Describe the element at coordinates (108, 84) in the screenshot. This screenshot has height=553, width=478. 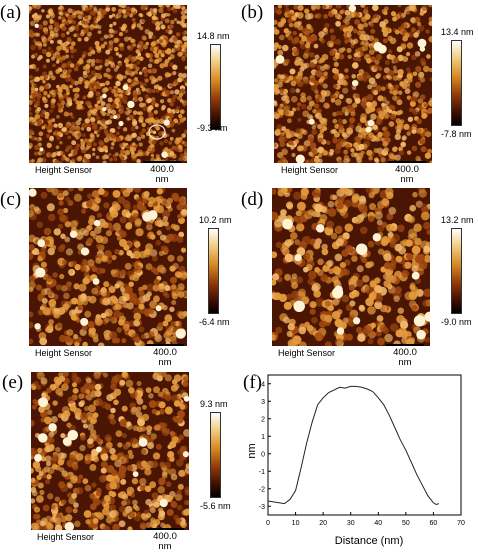
I see `afm-image-a` at that location.